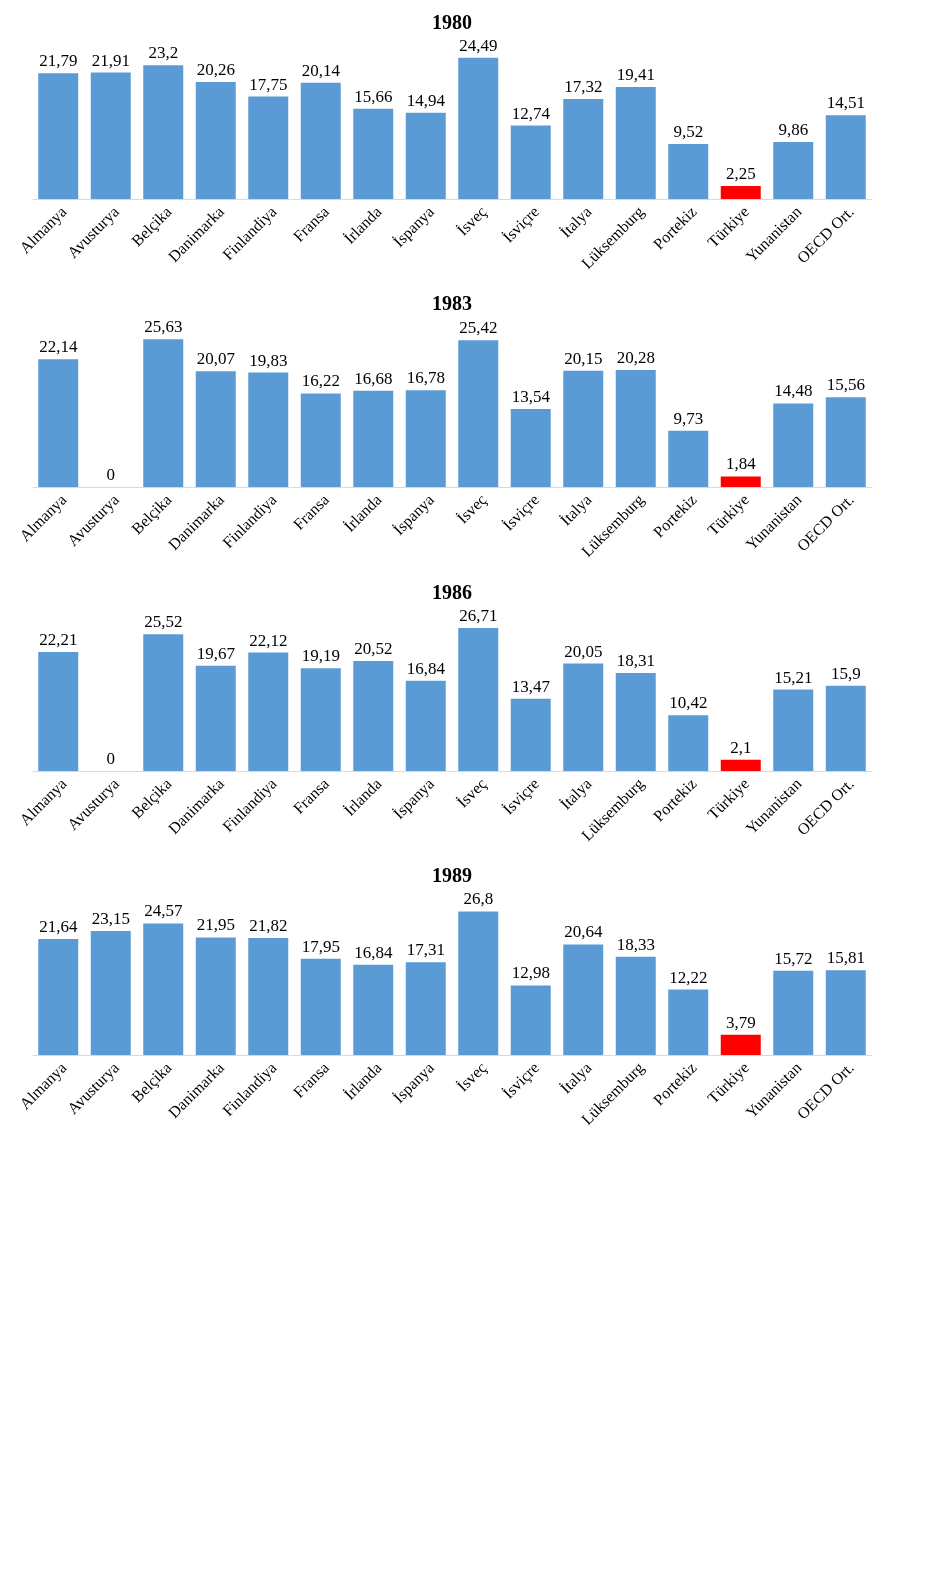  What do you see at coordinates (110, 60) in the screenshot?
I see `data-label: 21,91` at bounding box center [110, 60].